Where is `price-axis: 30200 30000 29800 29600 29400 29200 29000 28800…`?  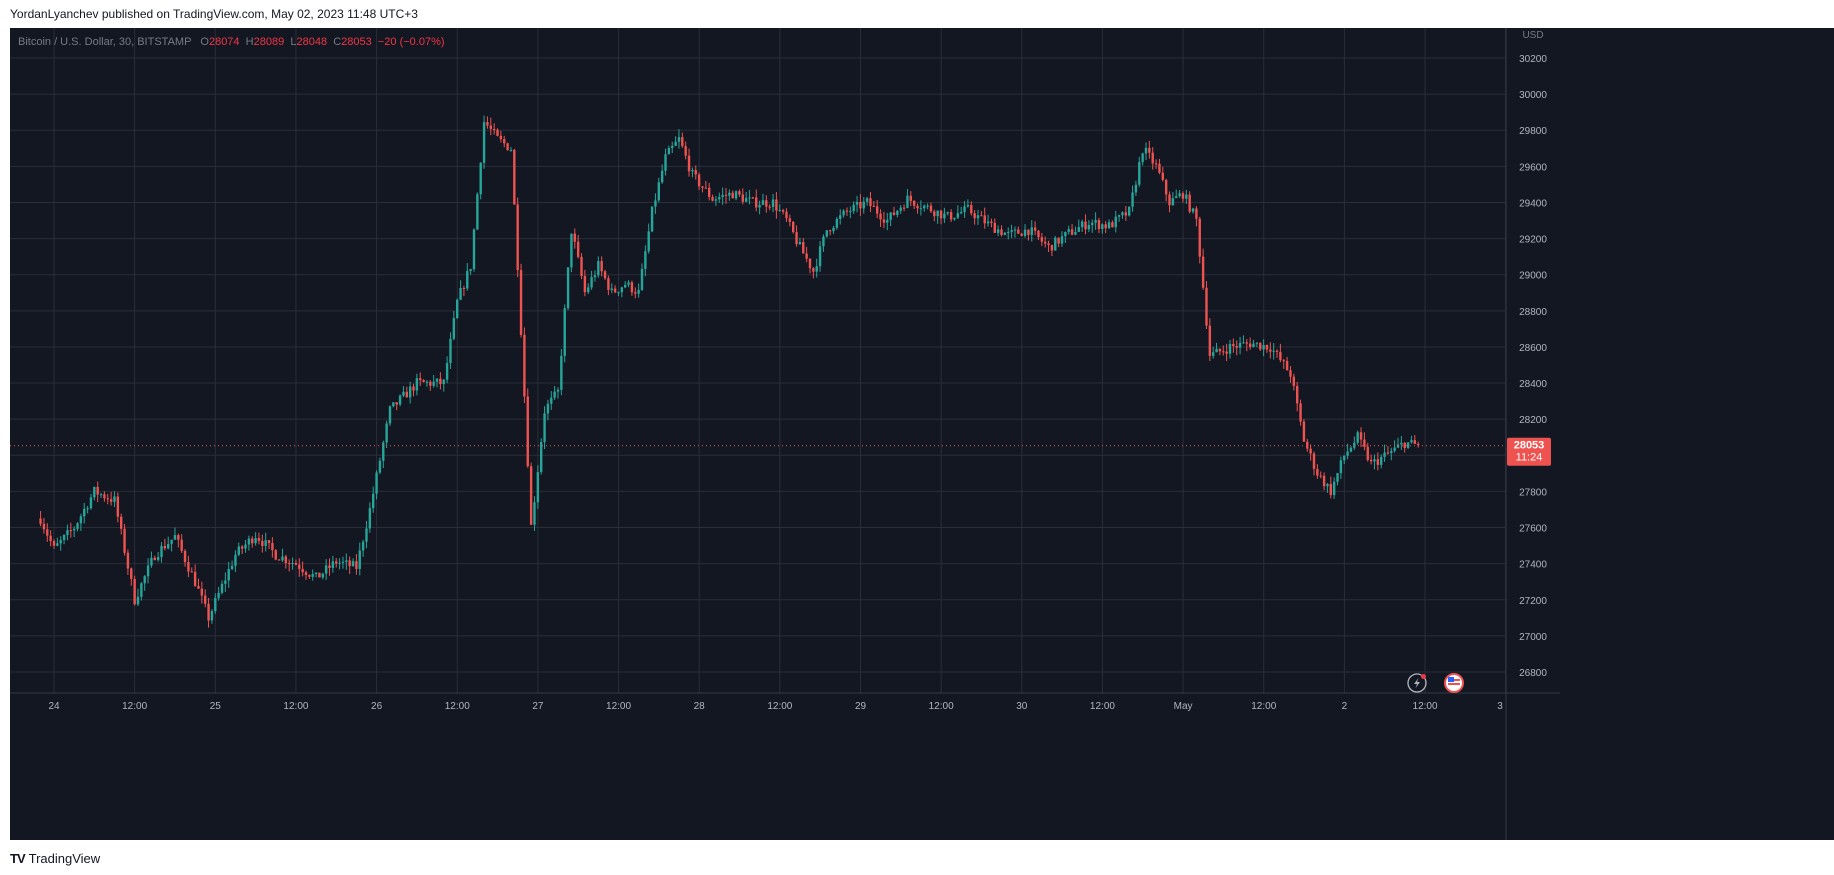
price-axis: 30200 30000 29800 29600 29400 29200 29000 28800… is located at coordinates (1533, 366).